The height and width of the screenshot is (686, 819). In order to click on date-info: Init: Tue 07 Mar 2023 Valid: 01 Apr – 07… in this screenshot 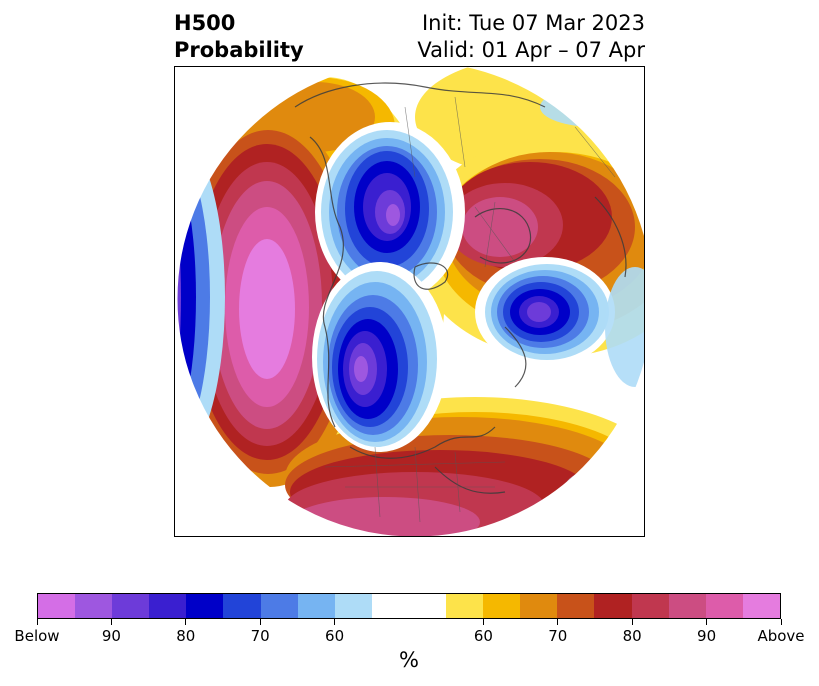, I will do `click(531, 37)`.